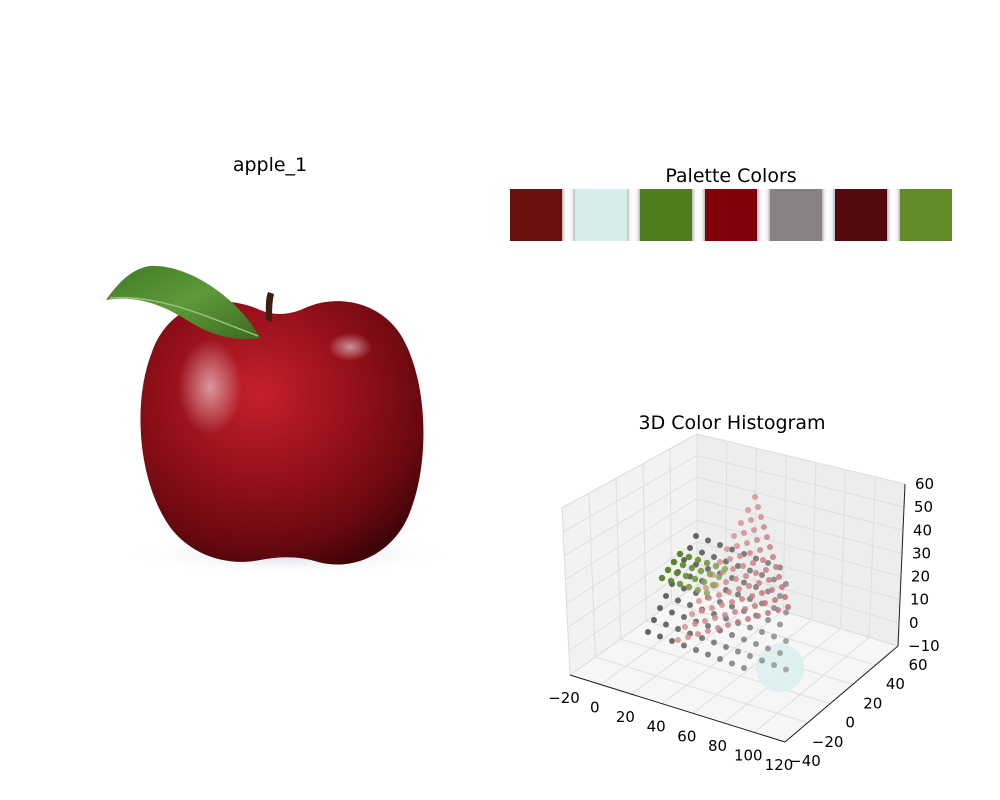 The image size is (1000, 800). What do you see at coordinates (184, 316) in the screenshot?
I see `leaf-vein` at bounding box center [184, 316].